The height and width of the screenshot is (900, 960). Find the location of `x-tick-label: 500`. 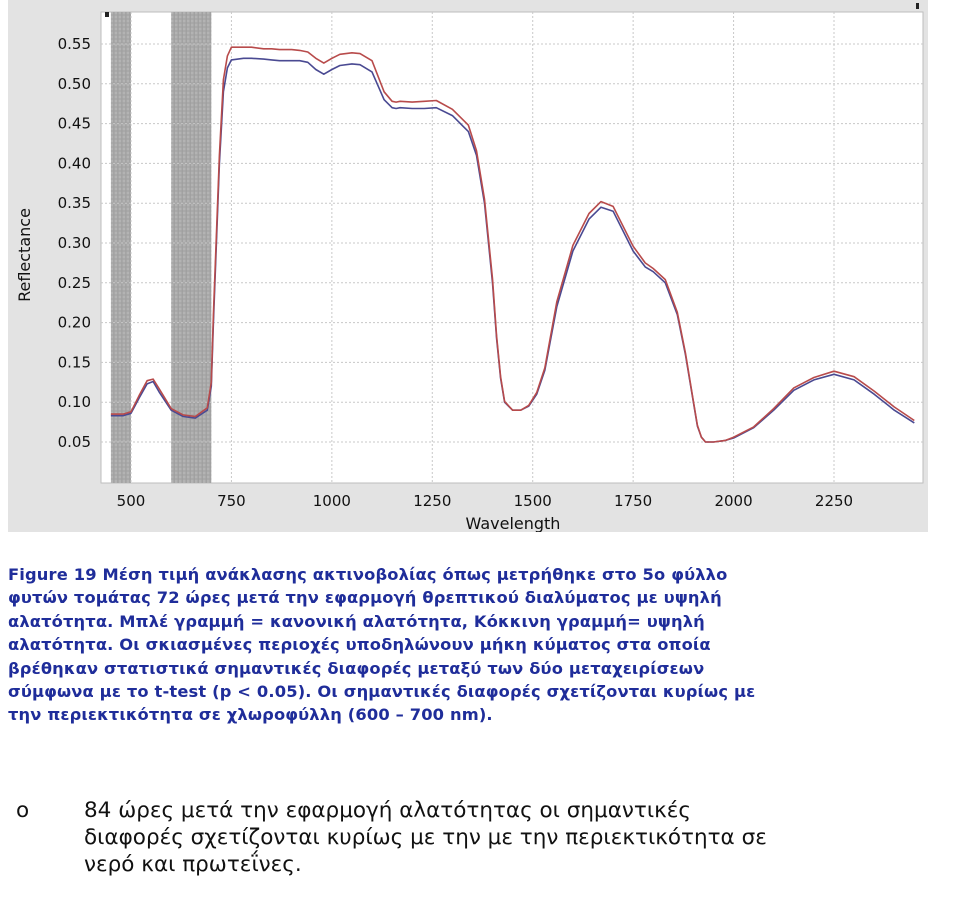

x-tick-label: 500 is located at coordinates (131, 501).